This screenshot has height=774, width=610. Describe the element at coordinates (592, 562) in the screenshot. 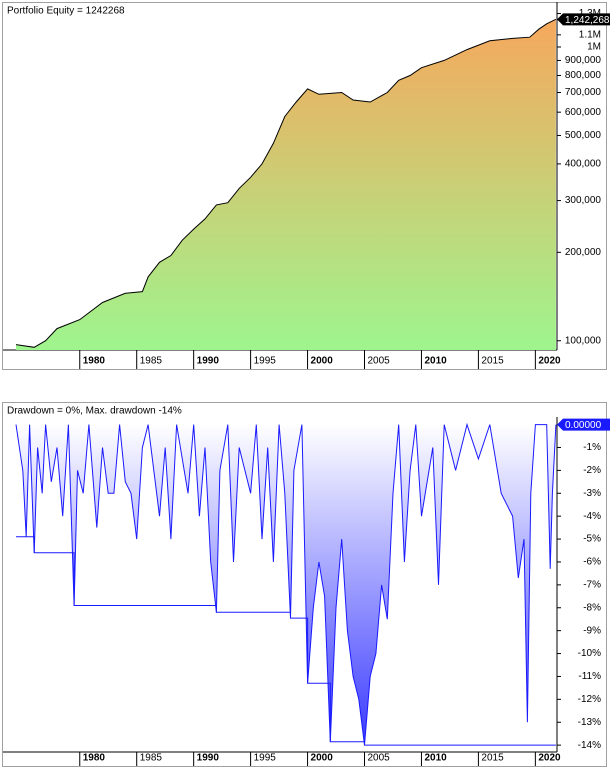

I see `y-tick-label: -6%` at that location.